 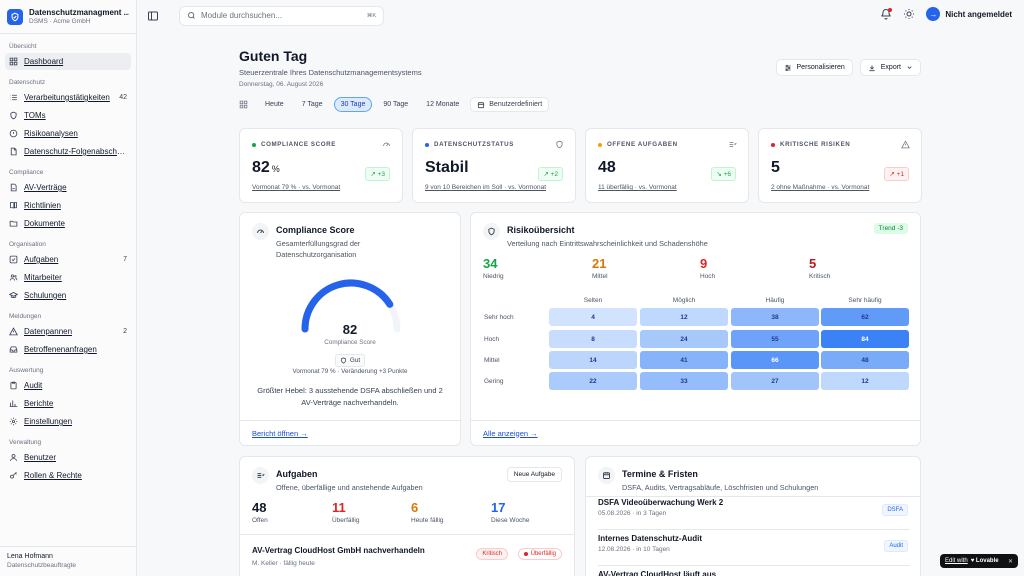 I want to click on sidebar-item-richtlinien: Richtlinien, so click(x=68, y=205).